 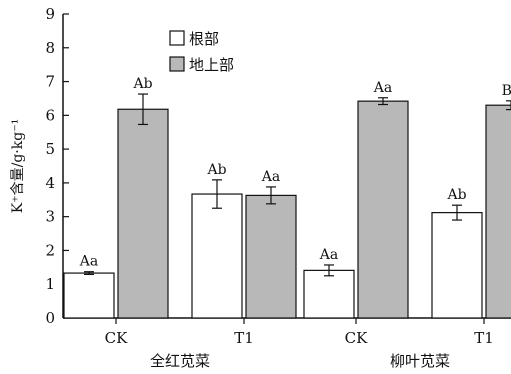 I want to click on y-axis: 0 1 2 3 4 5 6 7 8 9, so click(x=57, y=166).